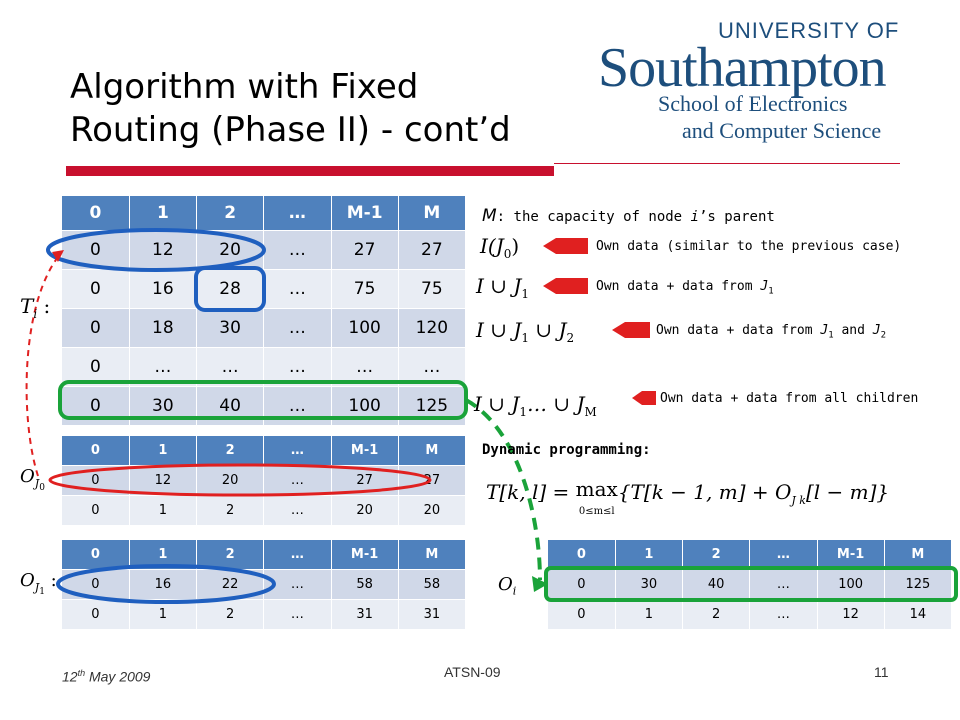  What do you see at coordinates (499, 286) in the screenshot?
I see `iuj1-text: I ∪ J` at bounding box center [499, 286].